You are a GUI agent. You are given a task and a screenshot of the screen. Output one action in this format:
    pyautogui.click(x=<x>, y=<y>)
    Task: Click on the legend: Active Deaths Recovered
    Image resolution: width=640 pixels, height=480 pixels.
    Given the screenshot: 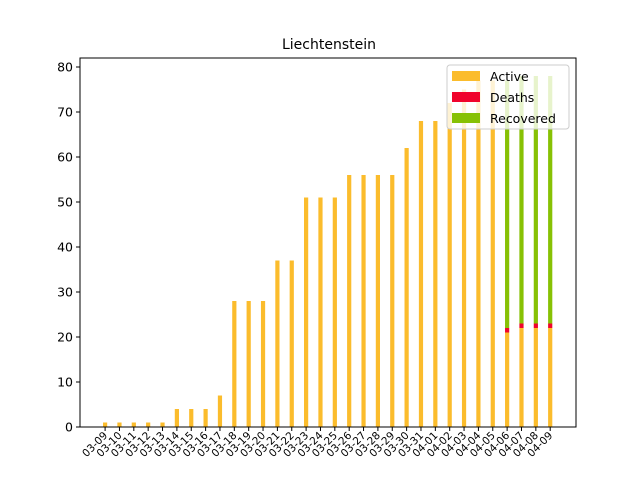 What is the action you would take?
    pyautogui.click(x=508, y=97)
    